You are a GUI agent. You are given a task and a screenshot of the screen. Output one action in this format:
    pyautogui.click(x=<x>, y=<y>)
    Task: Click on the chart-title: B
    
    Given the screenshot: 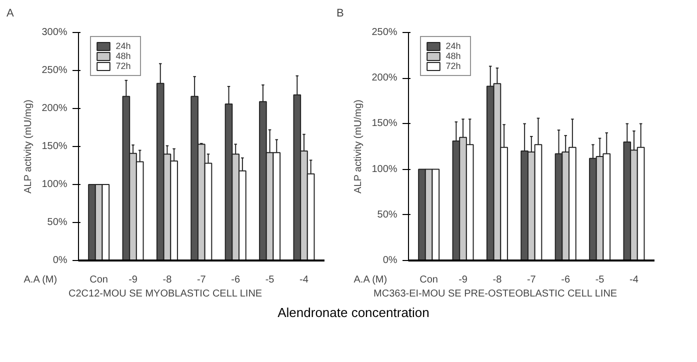 What is the action you would take?
    pyautogui.click(x=340, y=14)
    